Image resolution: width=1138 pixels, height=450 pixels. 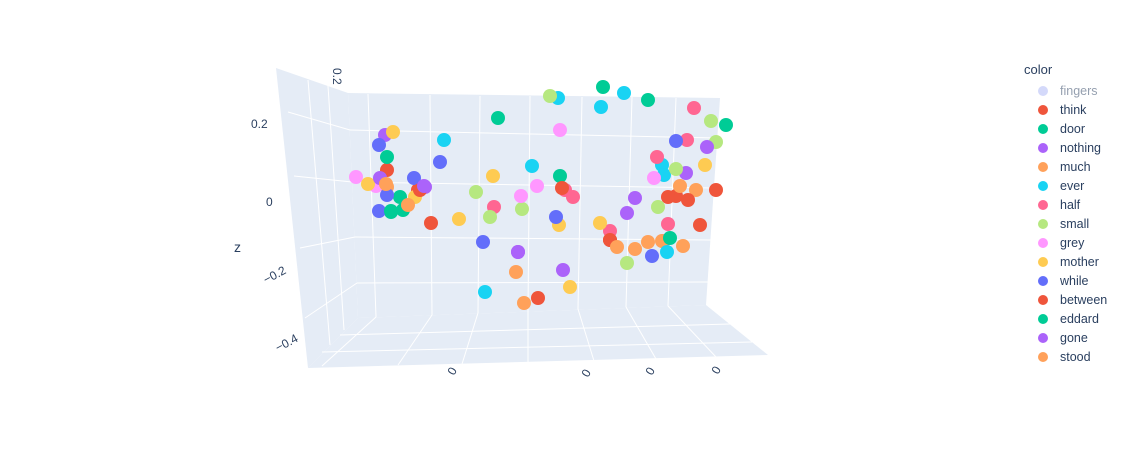 I want to click on legend-item-much: much, so click(x=1079, y=166).